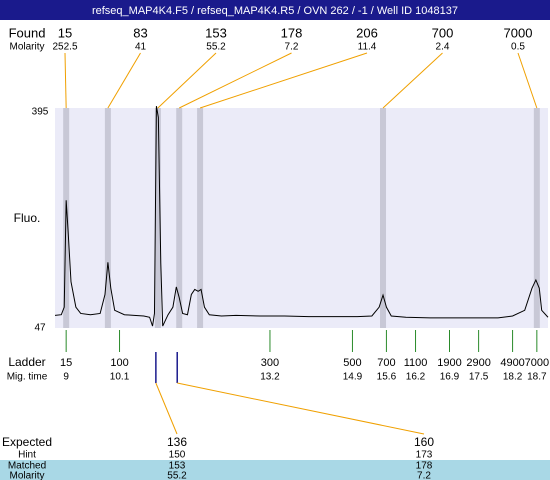  I want to click on found-size: 15, so click(65, 32).